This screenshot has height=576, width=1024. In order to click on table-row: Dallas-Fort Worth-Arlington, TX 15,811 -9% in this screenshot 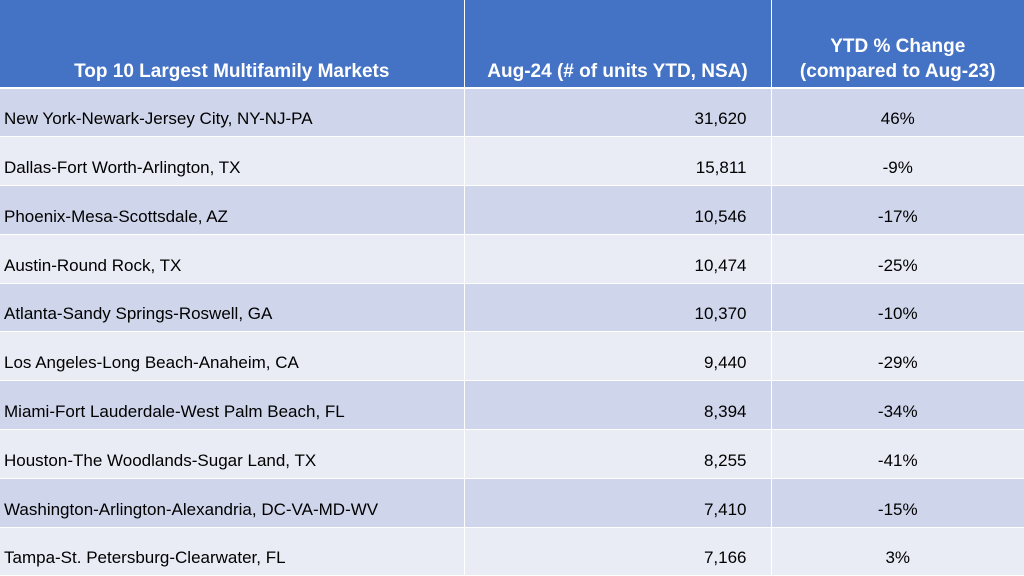, I will do `click(512, 161)`.